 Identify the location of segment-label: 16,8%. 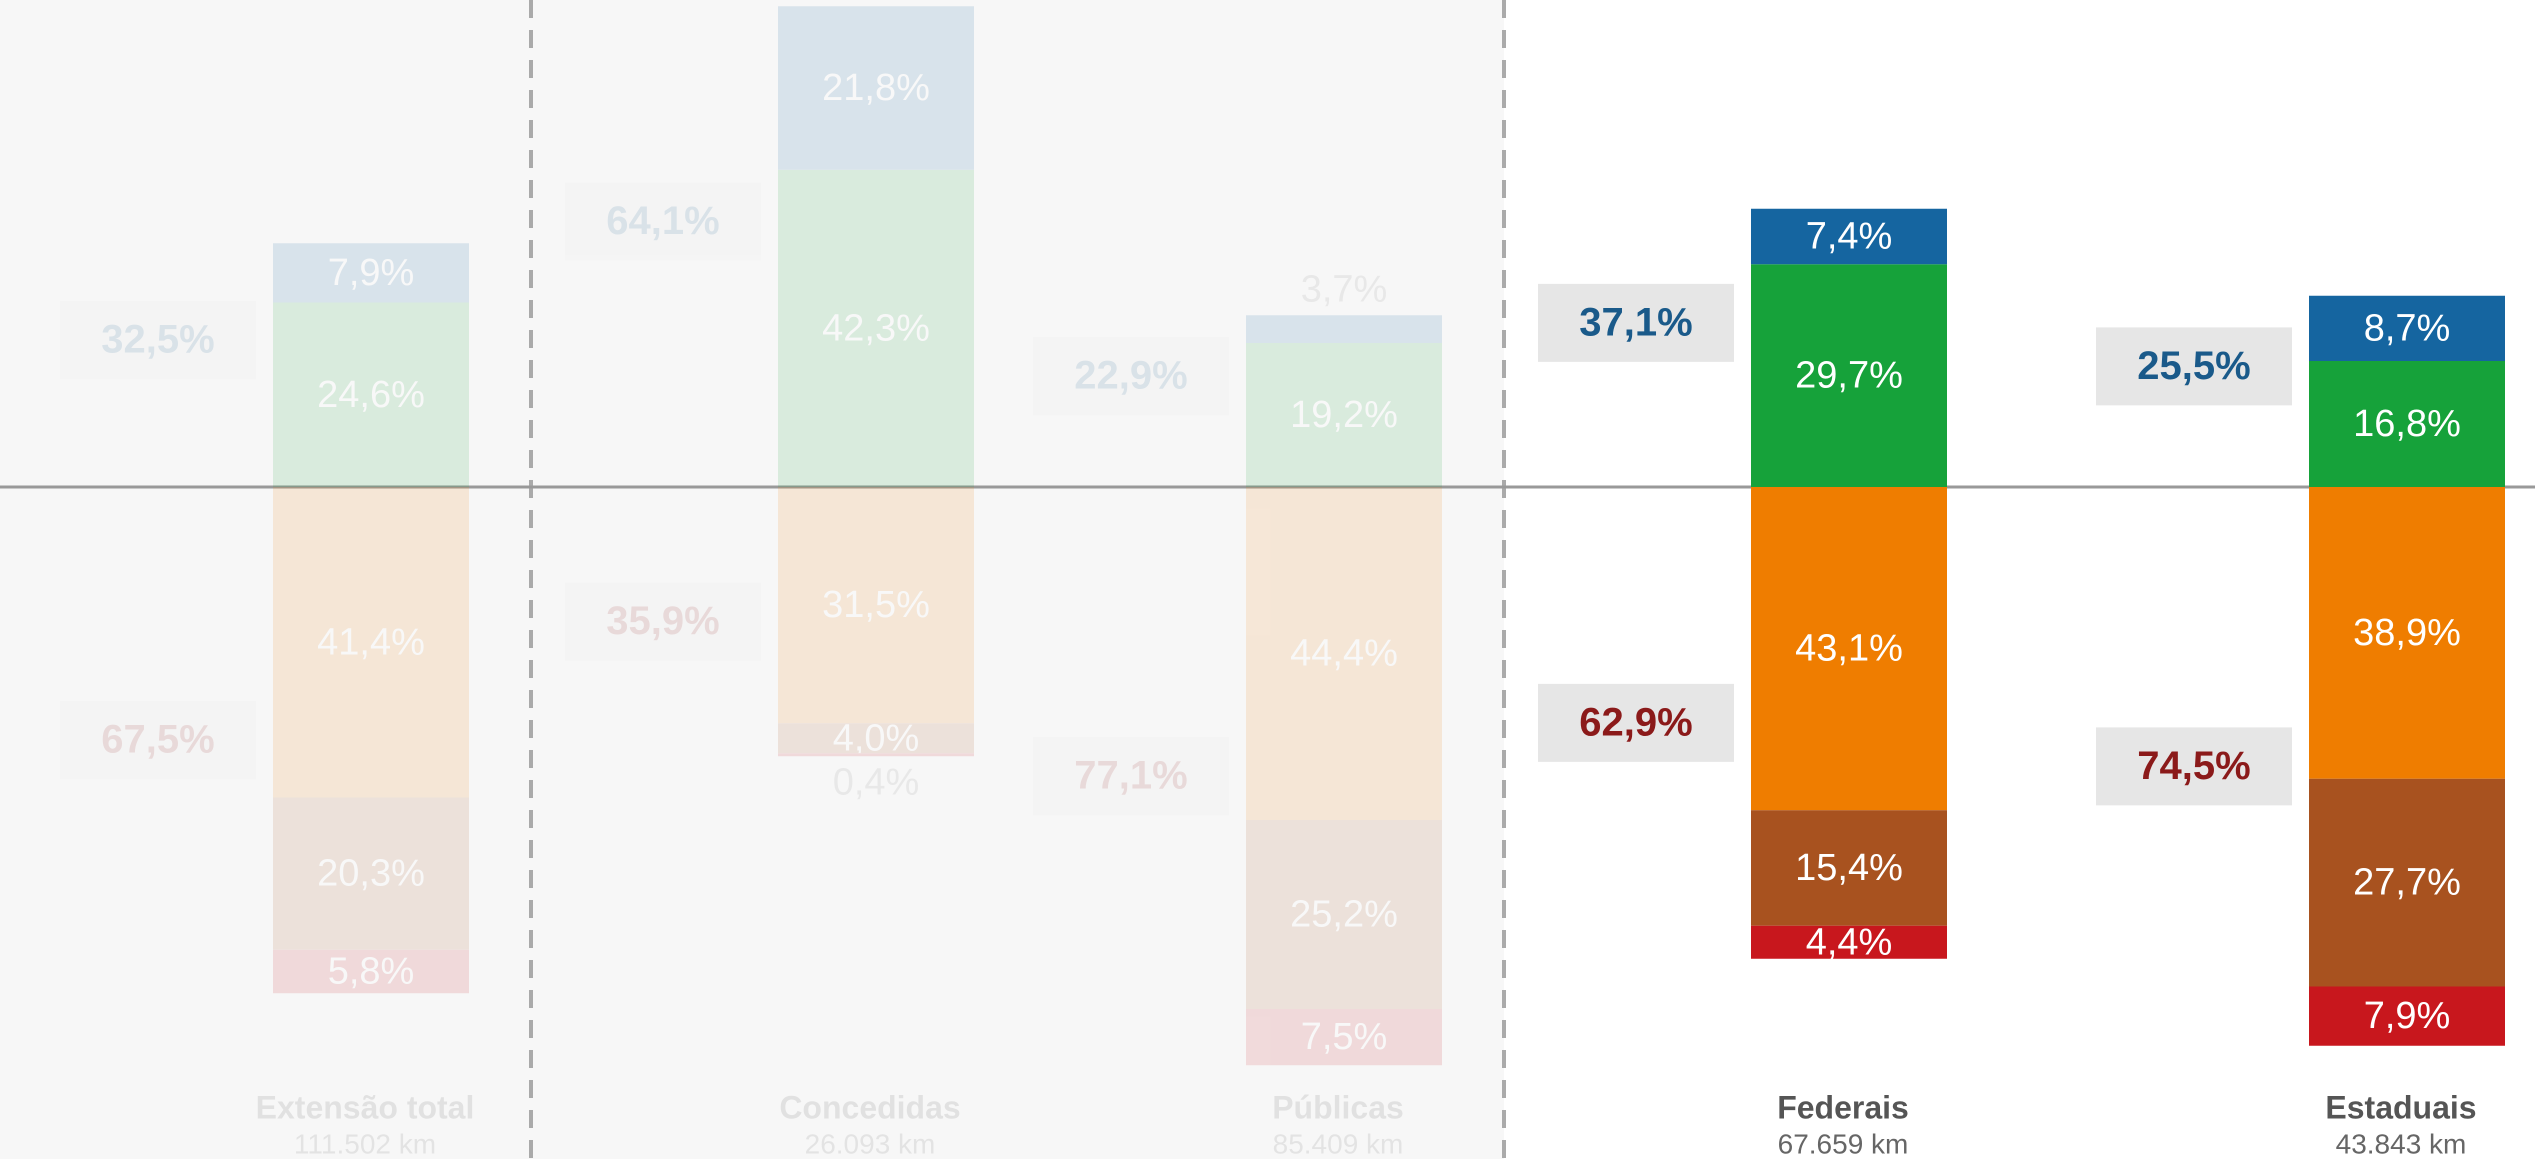
(2407, 424).